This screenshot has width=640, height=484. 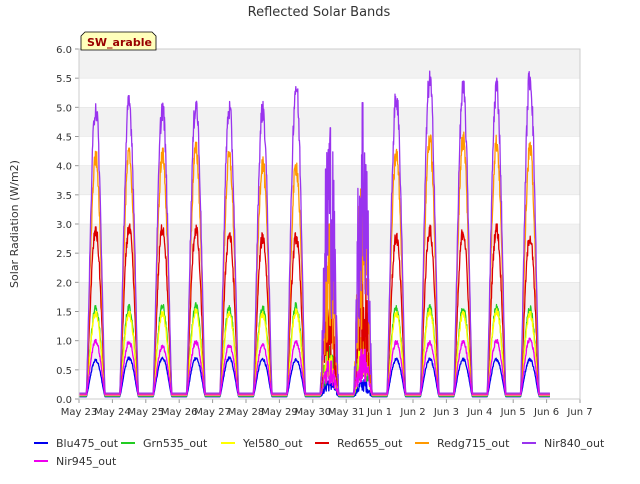 What do you see at coordinates (64, 167) in the screenshot?
I see `y-tick-label: 4.0` at bounding box center [64, 167].